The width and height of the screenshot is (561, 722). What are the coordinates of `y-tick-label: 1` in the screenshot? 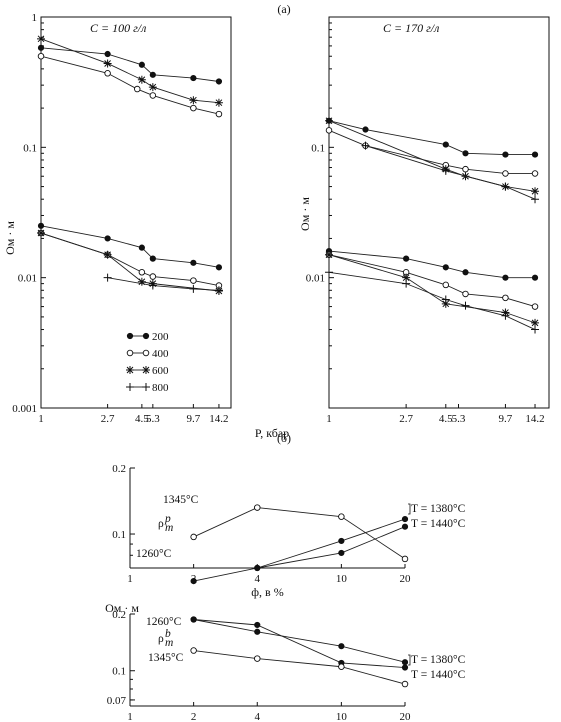 It's located at (35, 18).